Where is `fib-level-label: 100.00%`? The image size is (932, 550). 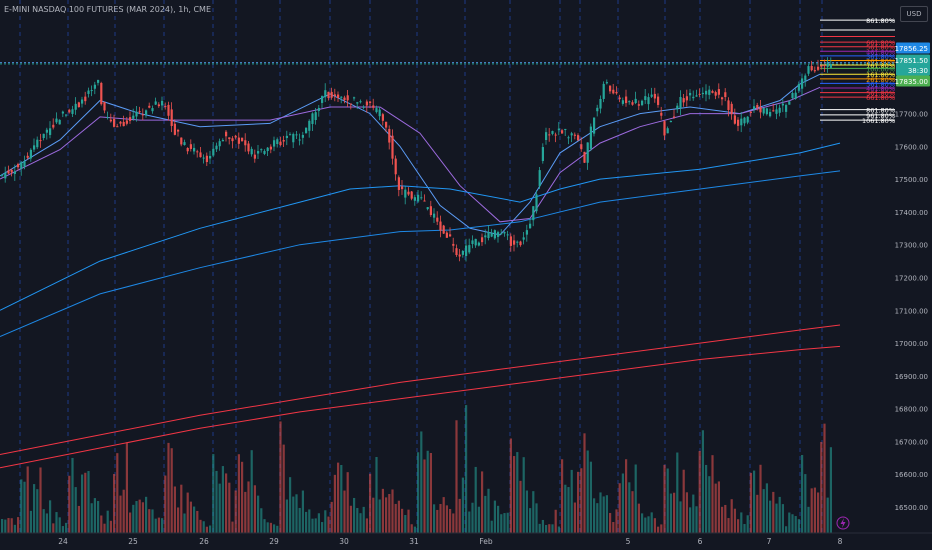 fib-level-label: 100.00% is located at coordinates (880, 69).